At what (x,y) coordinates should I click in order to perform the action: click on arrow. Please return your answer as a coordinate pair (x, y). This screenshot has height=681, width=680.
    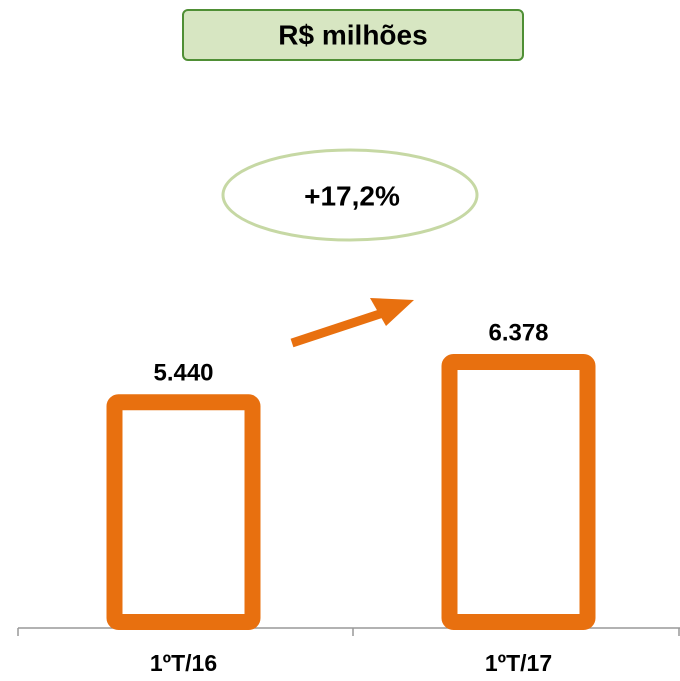
    Looking at the image, I should click on (352, 323).